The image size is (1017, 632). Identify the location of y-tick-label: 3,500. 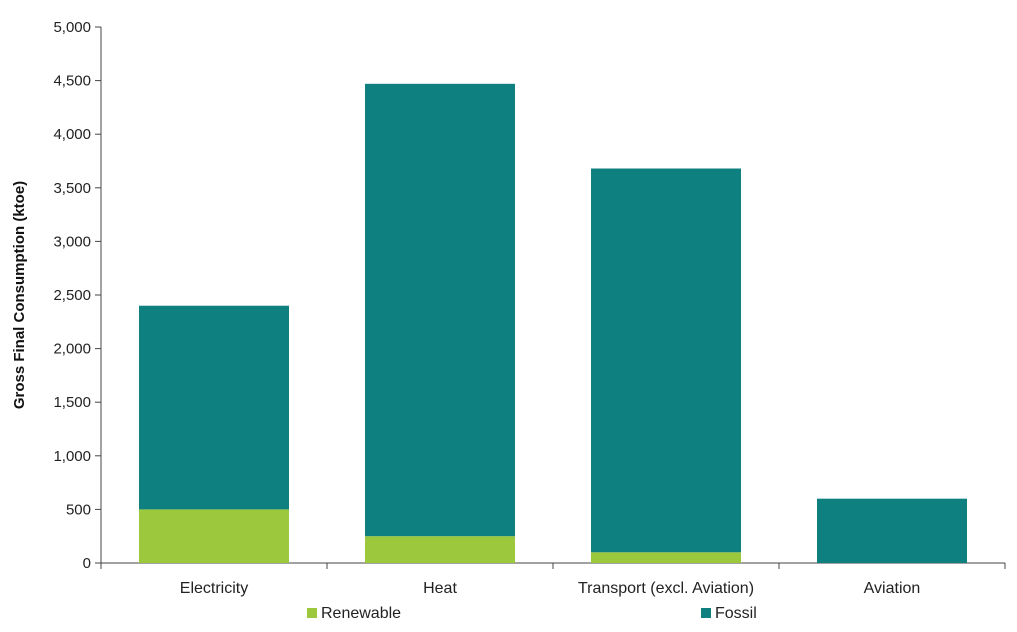
(72, 188).